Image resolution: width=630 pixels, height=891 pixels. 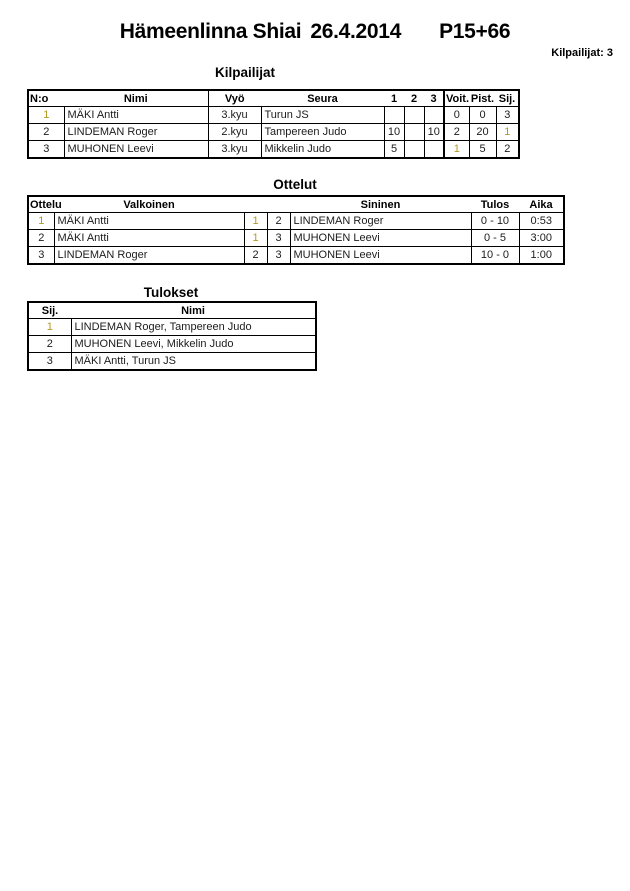 What do you see at coordinates (193, 361) in the screenshot?
I see `table-cell: MÄKI Antti, Turun JS` at bounding box center [193, 361].